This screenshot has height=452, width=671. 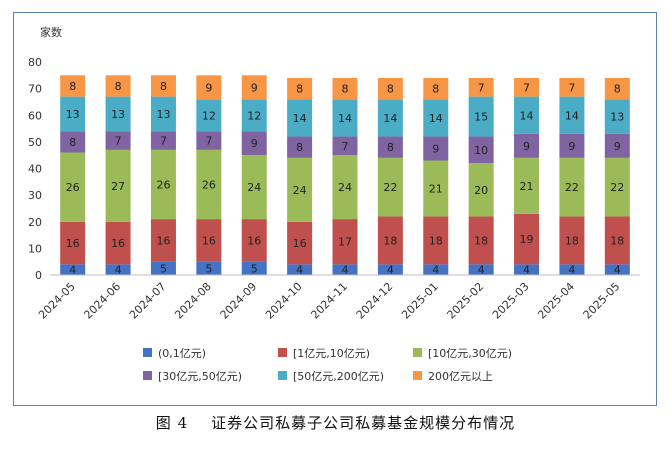 What do you see at coordinates (35, 89) in the screenshot?
I see `y-tick-label: 70` at bounding box center [35, 89].